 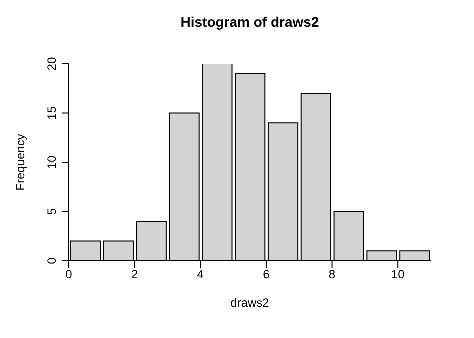 I want to click on y-tick-label: 5, so click(x=52, y=212).